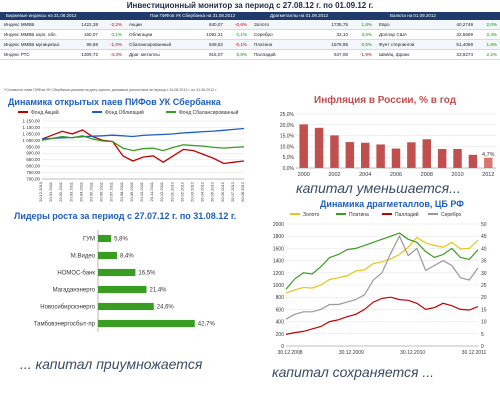 Image resolution: width=500 pixels, height=400 pixels. What do you see at coordinates (127, 257) in the screenshot?
I see `data-label: 8,4%` at bounding box center [127, 257].